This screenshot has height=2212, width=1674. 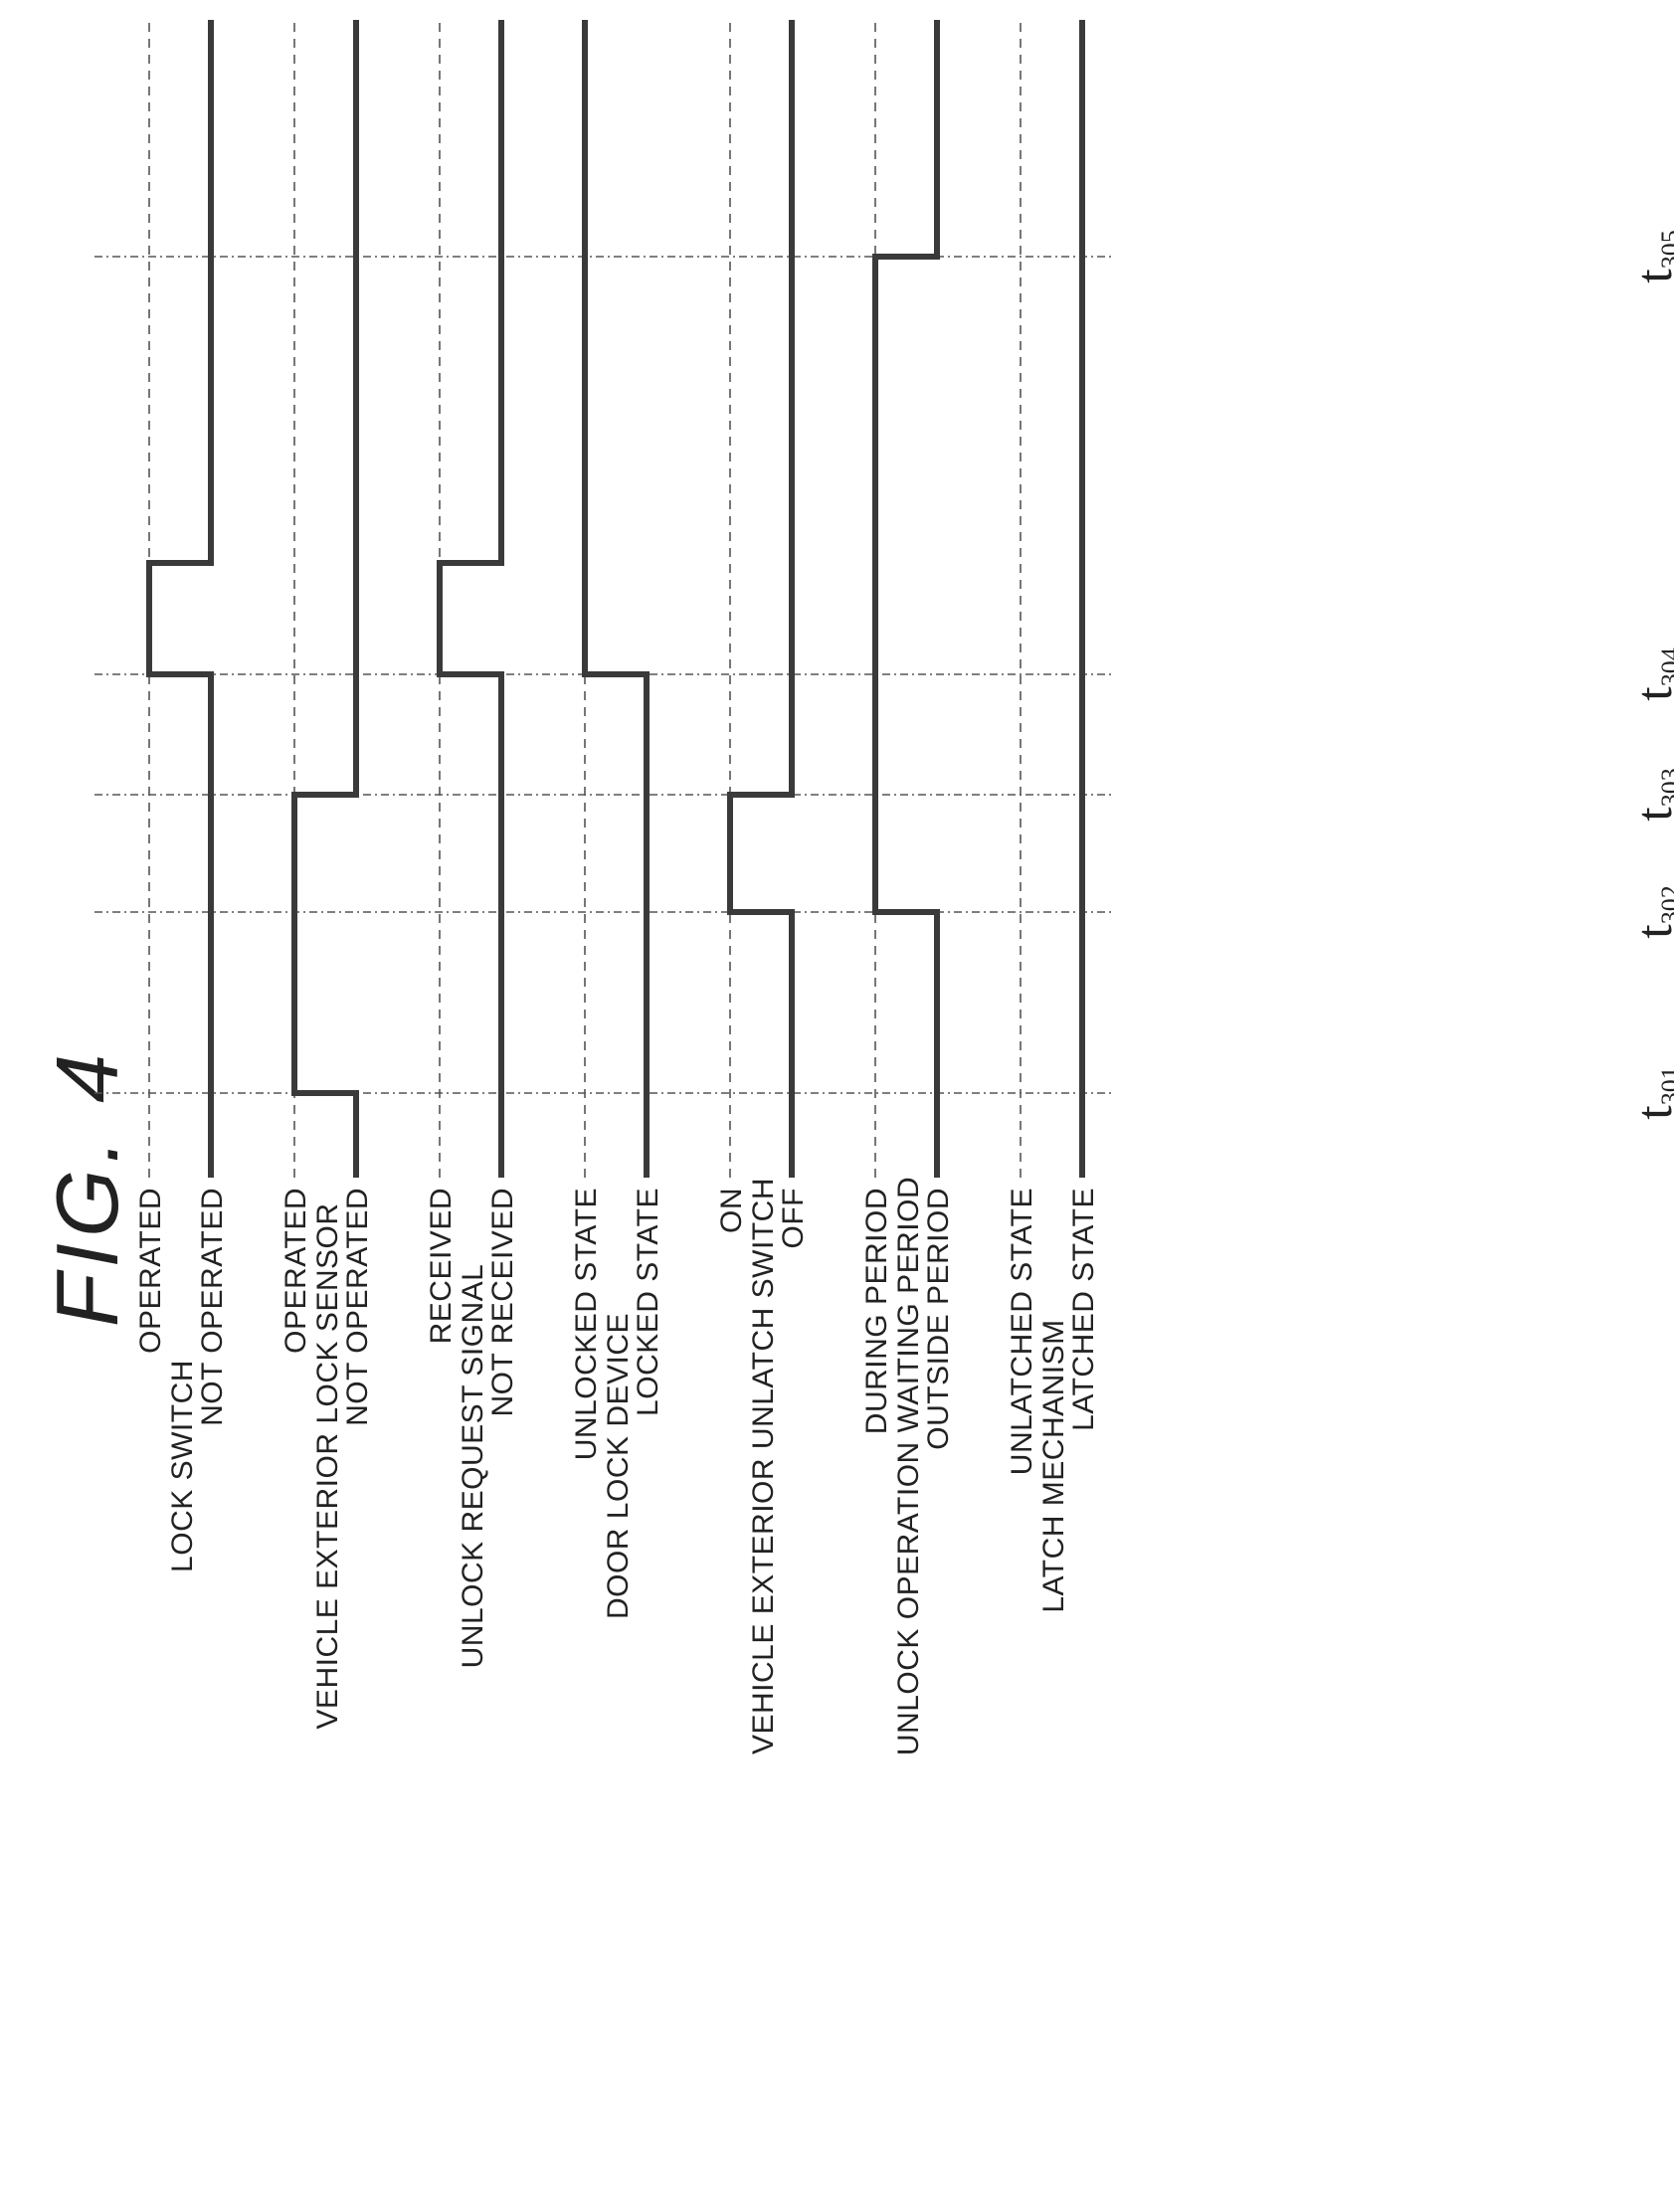 What do you see at coordinates (150, 1271) in the screenshot?
I see `lock-switch-high-state-label: OPERATED` at bounding box center [150, 1271].